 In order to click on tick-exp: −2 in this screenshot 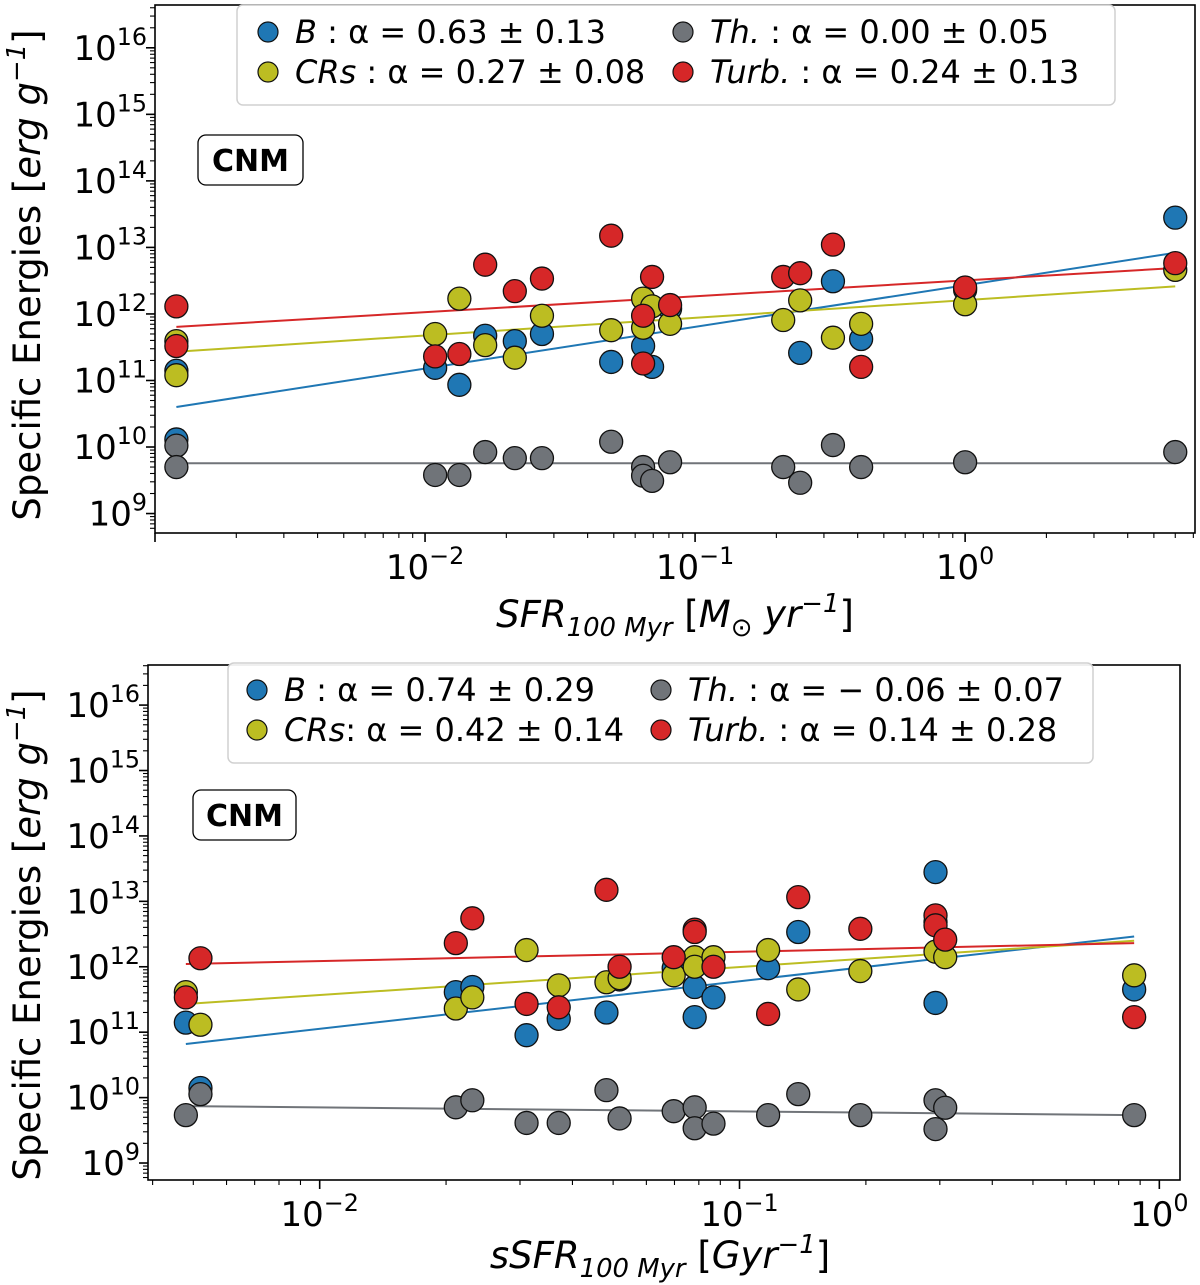, I will do `click(446, 556)`.